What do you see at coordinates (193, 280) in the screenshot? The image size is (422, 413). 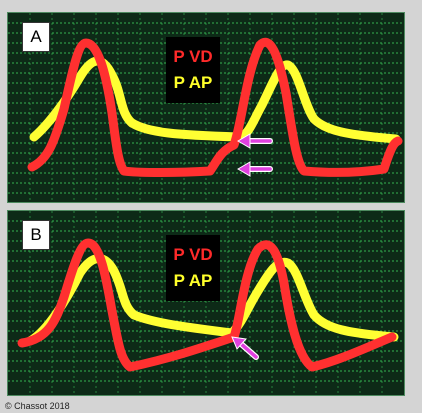 I see `panel-b-legend-pap: P AP` at bounding box center [193, 280].